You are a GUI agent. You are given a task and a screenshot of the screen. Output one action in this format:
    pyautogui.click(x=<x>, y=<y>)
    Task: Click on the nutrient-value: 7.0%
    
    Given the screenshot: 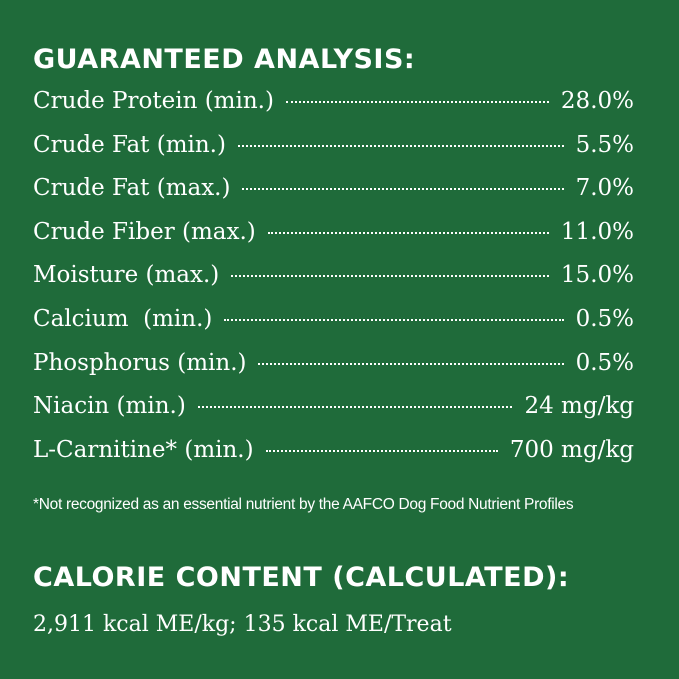 What is the action you would take?
    pyautogui.click(x=604, y=188)
    